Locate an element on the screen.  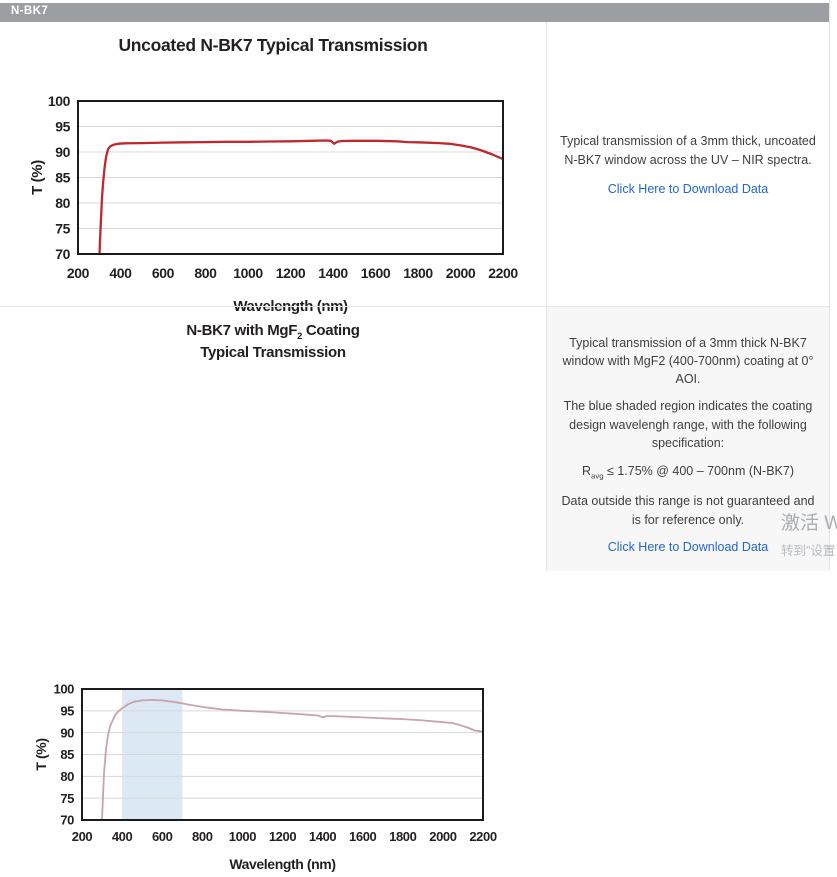
download-data-link-coated: Click Here to Download Data is located at coordinates (688, 546).